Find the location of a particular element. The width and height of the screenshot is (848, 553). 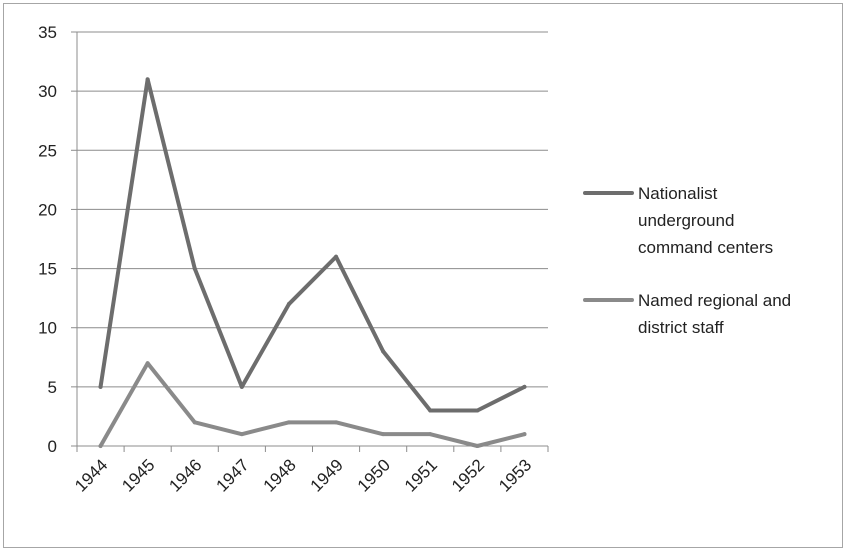

x-tick-label: 1946 is located at coordinates (185, 475).